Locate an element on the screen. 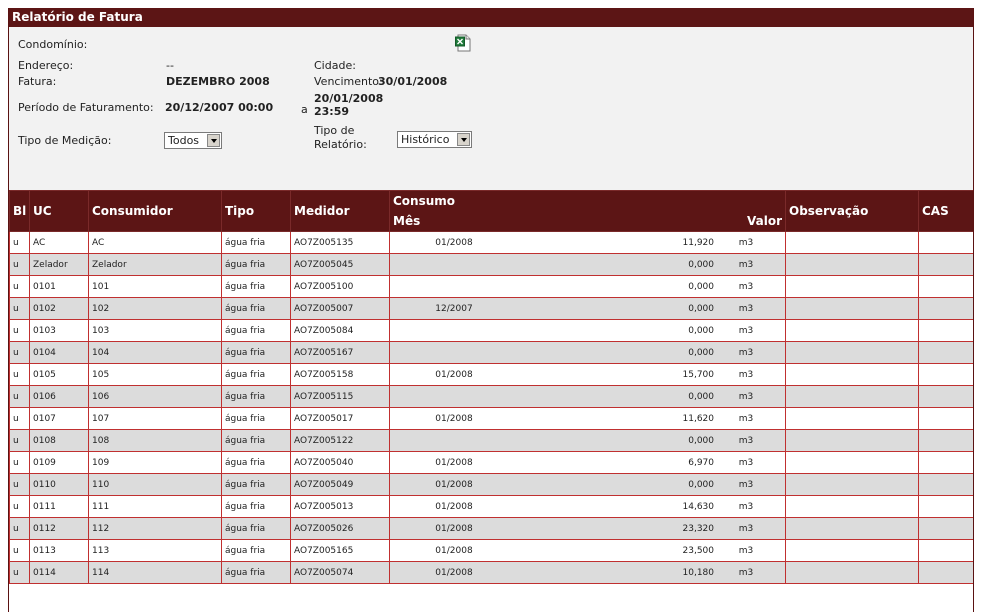  cell-uc: 0106 is located at coordinates (59, 396).